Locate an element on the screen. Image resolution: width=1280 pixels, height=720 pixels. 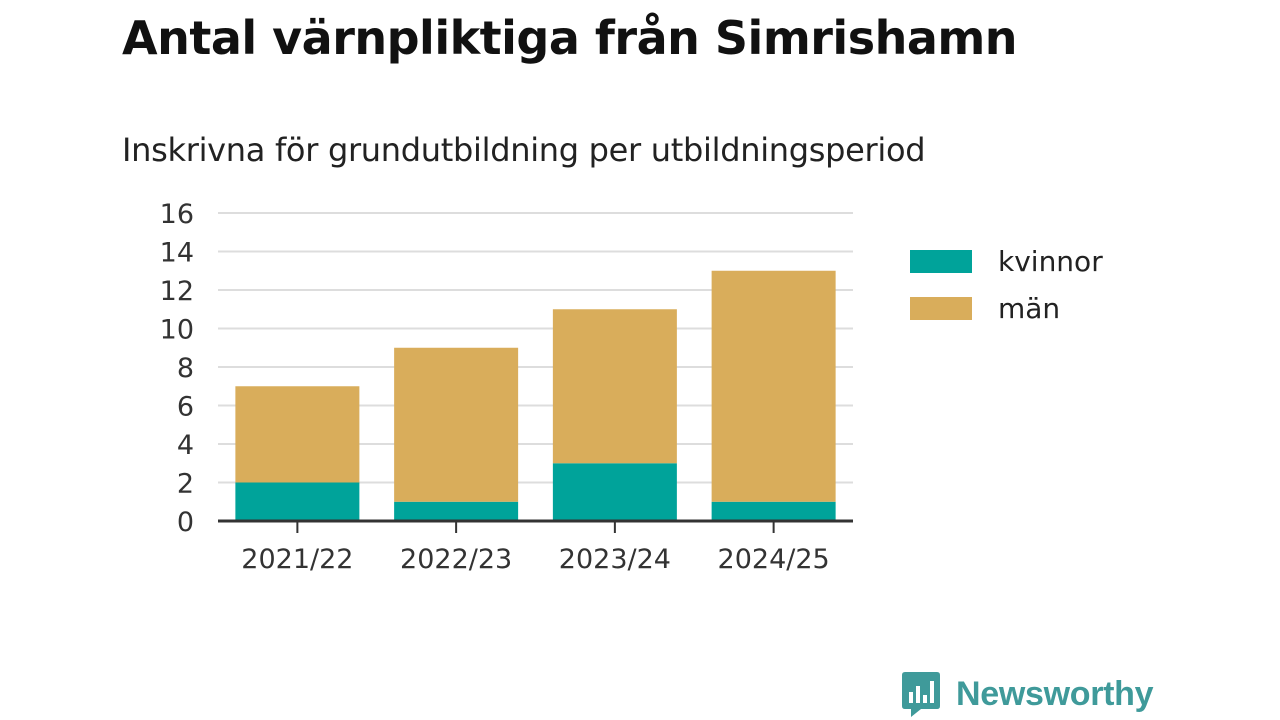
y-tick-label-6: 6 is located at coordinates (185, 407).